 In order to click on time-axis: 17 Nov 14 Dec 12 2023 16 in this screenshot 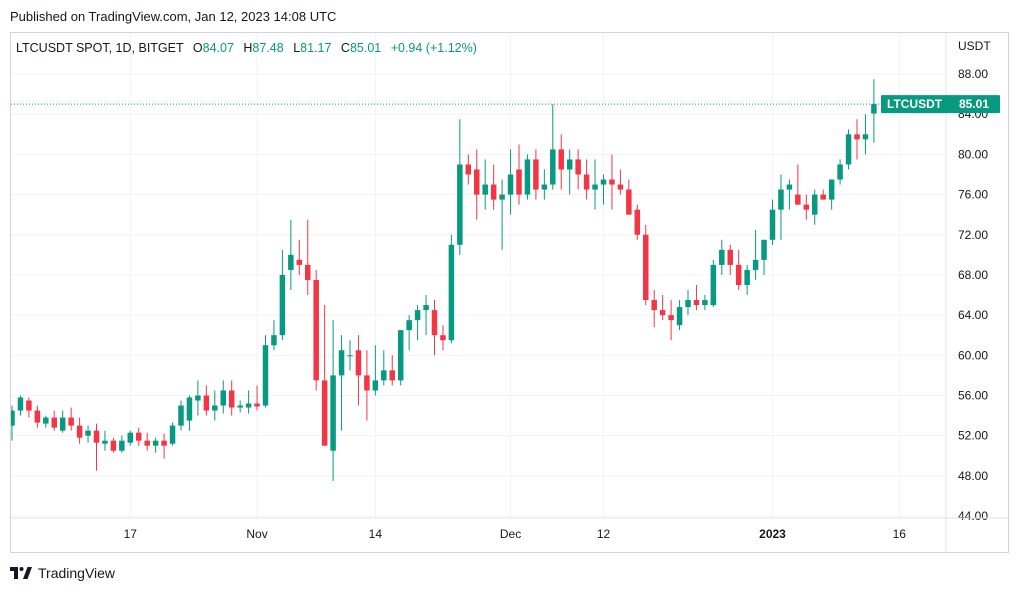, I will do `click(509, 529)`.